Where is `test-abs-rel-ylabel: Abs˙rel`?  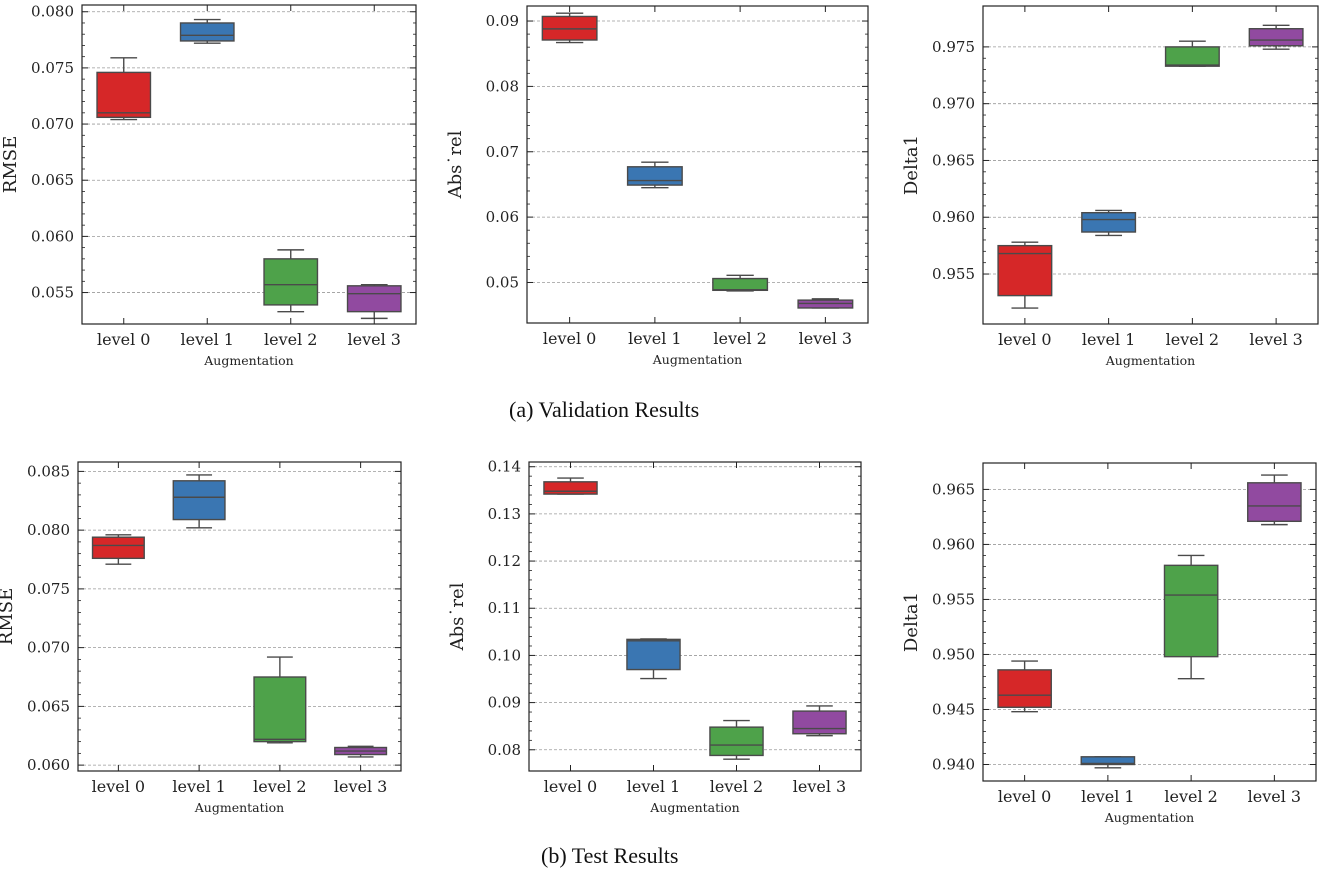 test-abs-rel-ylabel: Abs˙rel is located at coordinates (457, 616).